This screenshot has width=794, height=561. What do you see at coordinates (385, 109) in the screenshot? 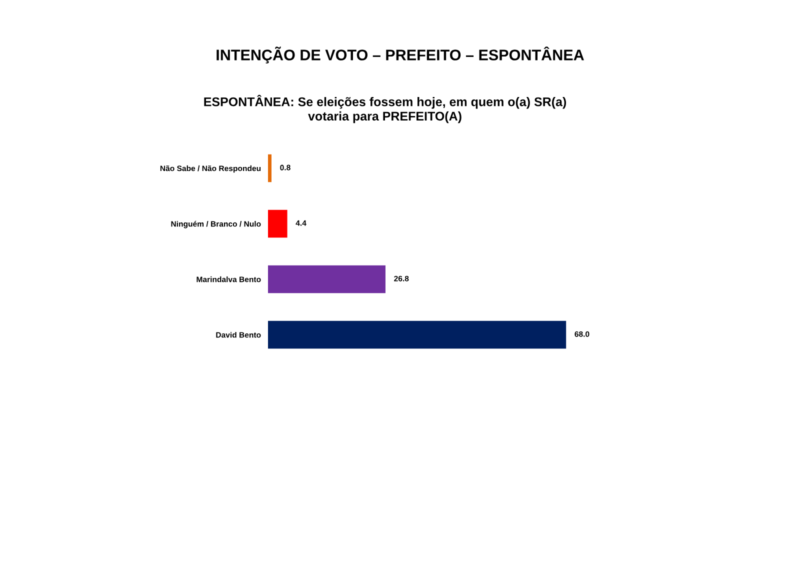
I see `chart-subtitle: ESPONTÂNEA: Se eleições fossem hoje, em quem o(a) SR(a) votaria para PREFEITO(A)` at bounding box center [385, 109].